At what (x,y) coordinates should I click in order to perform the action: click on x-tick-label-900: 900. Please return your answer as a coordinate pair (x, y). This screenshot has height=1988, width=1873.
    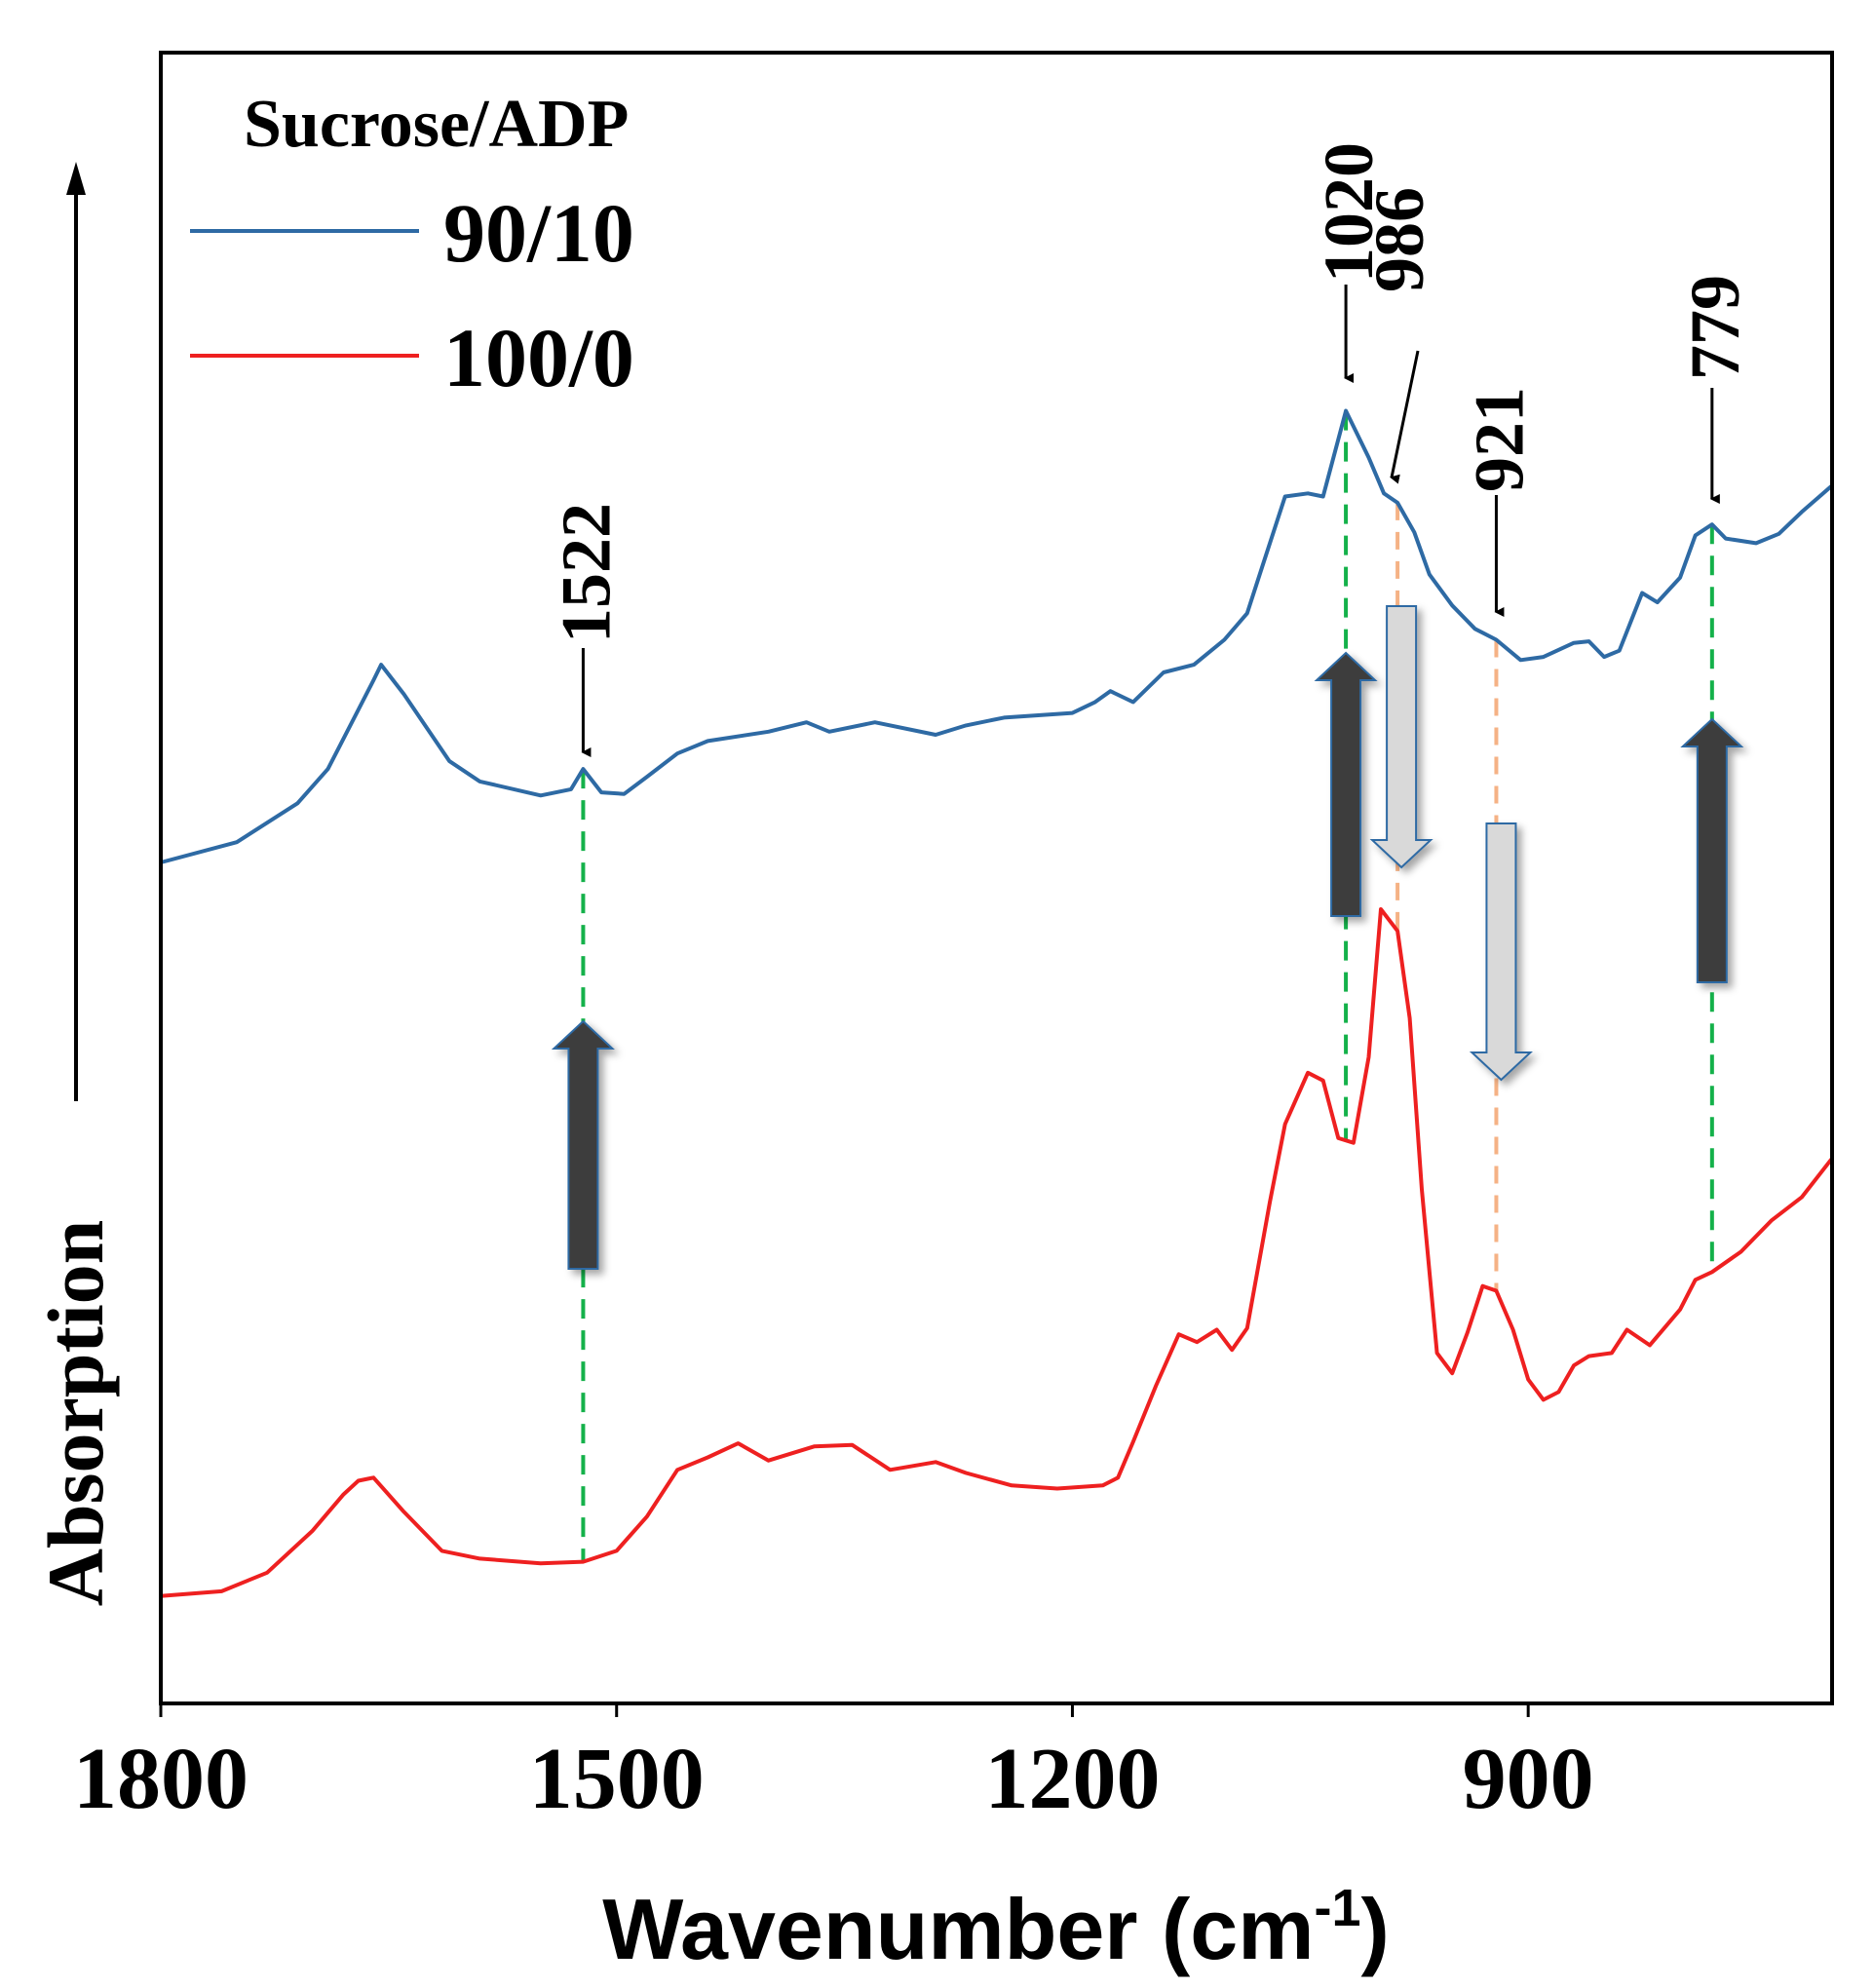
    Looking at the image, I should click on (1528, 1779).